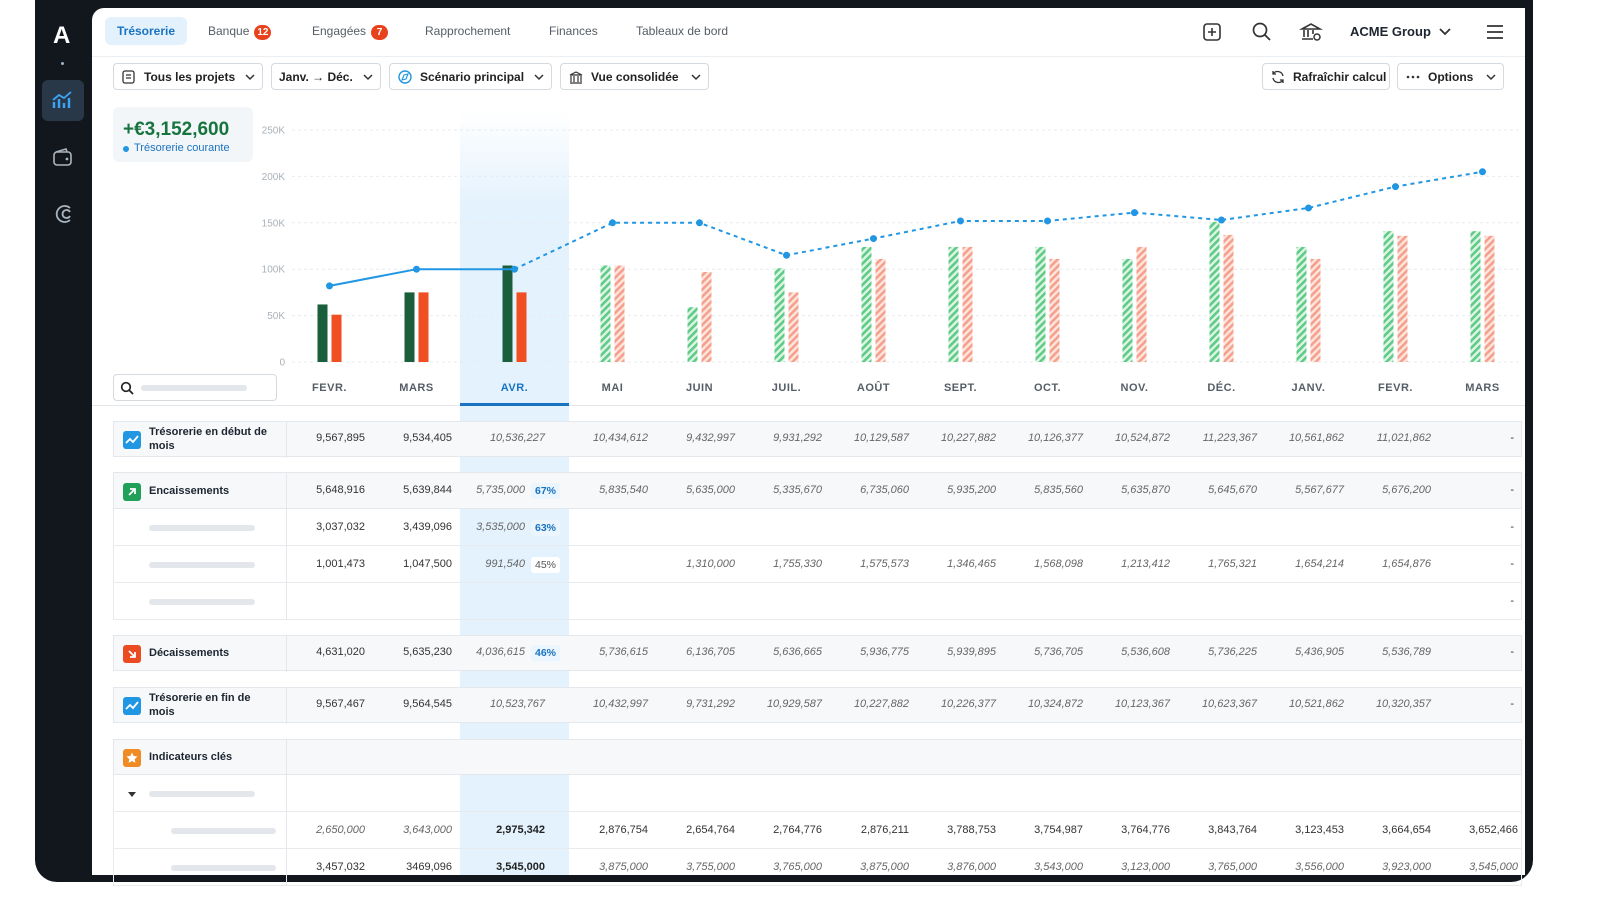 This screenshot has width=1600, height=900. What do you see at coordinates (1047, 388) in the screenshot?
I see `x-tick-label: OCT.` at bounding box center [1047, 388].